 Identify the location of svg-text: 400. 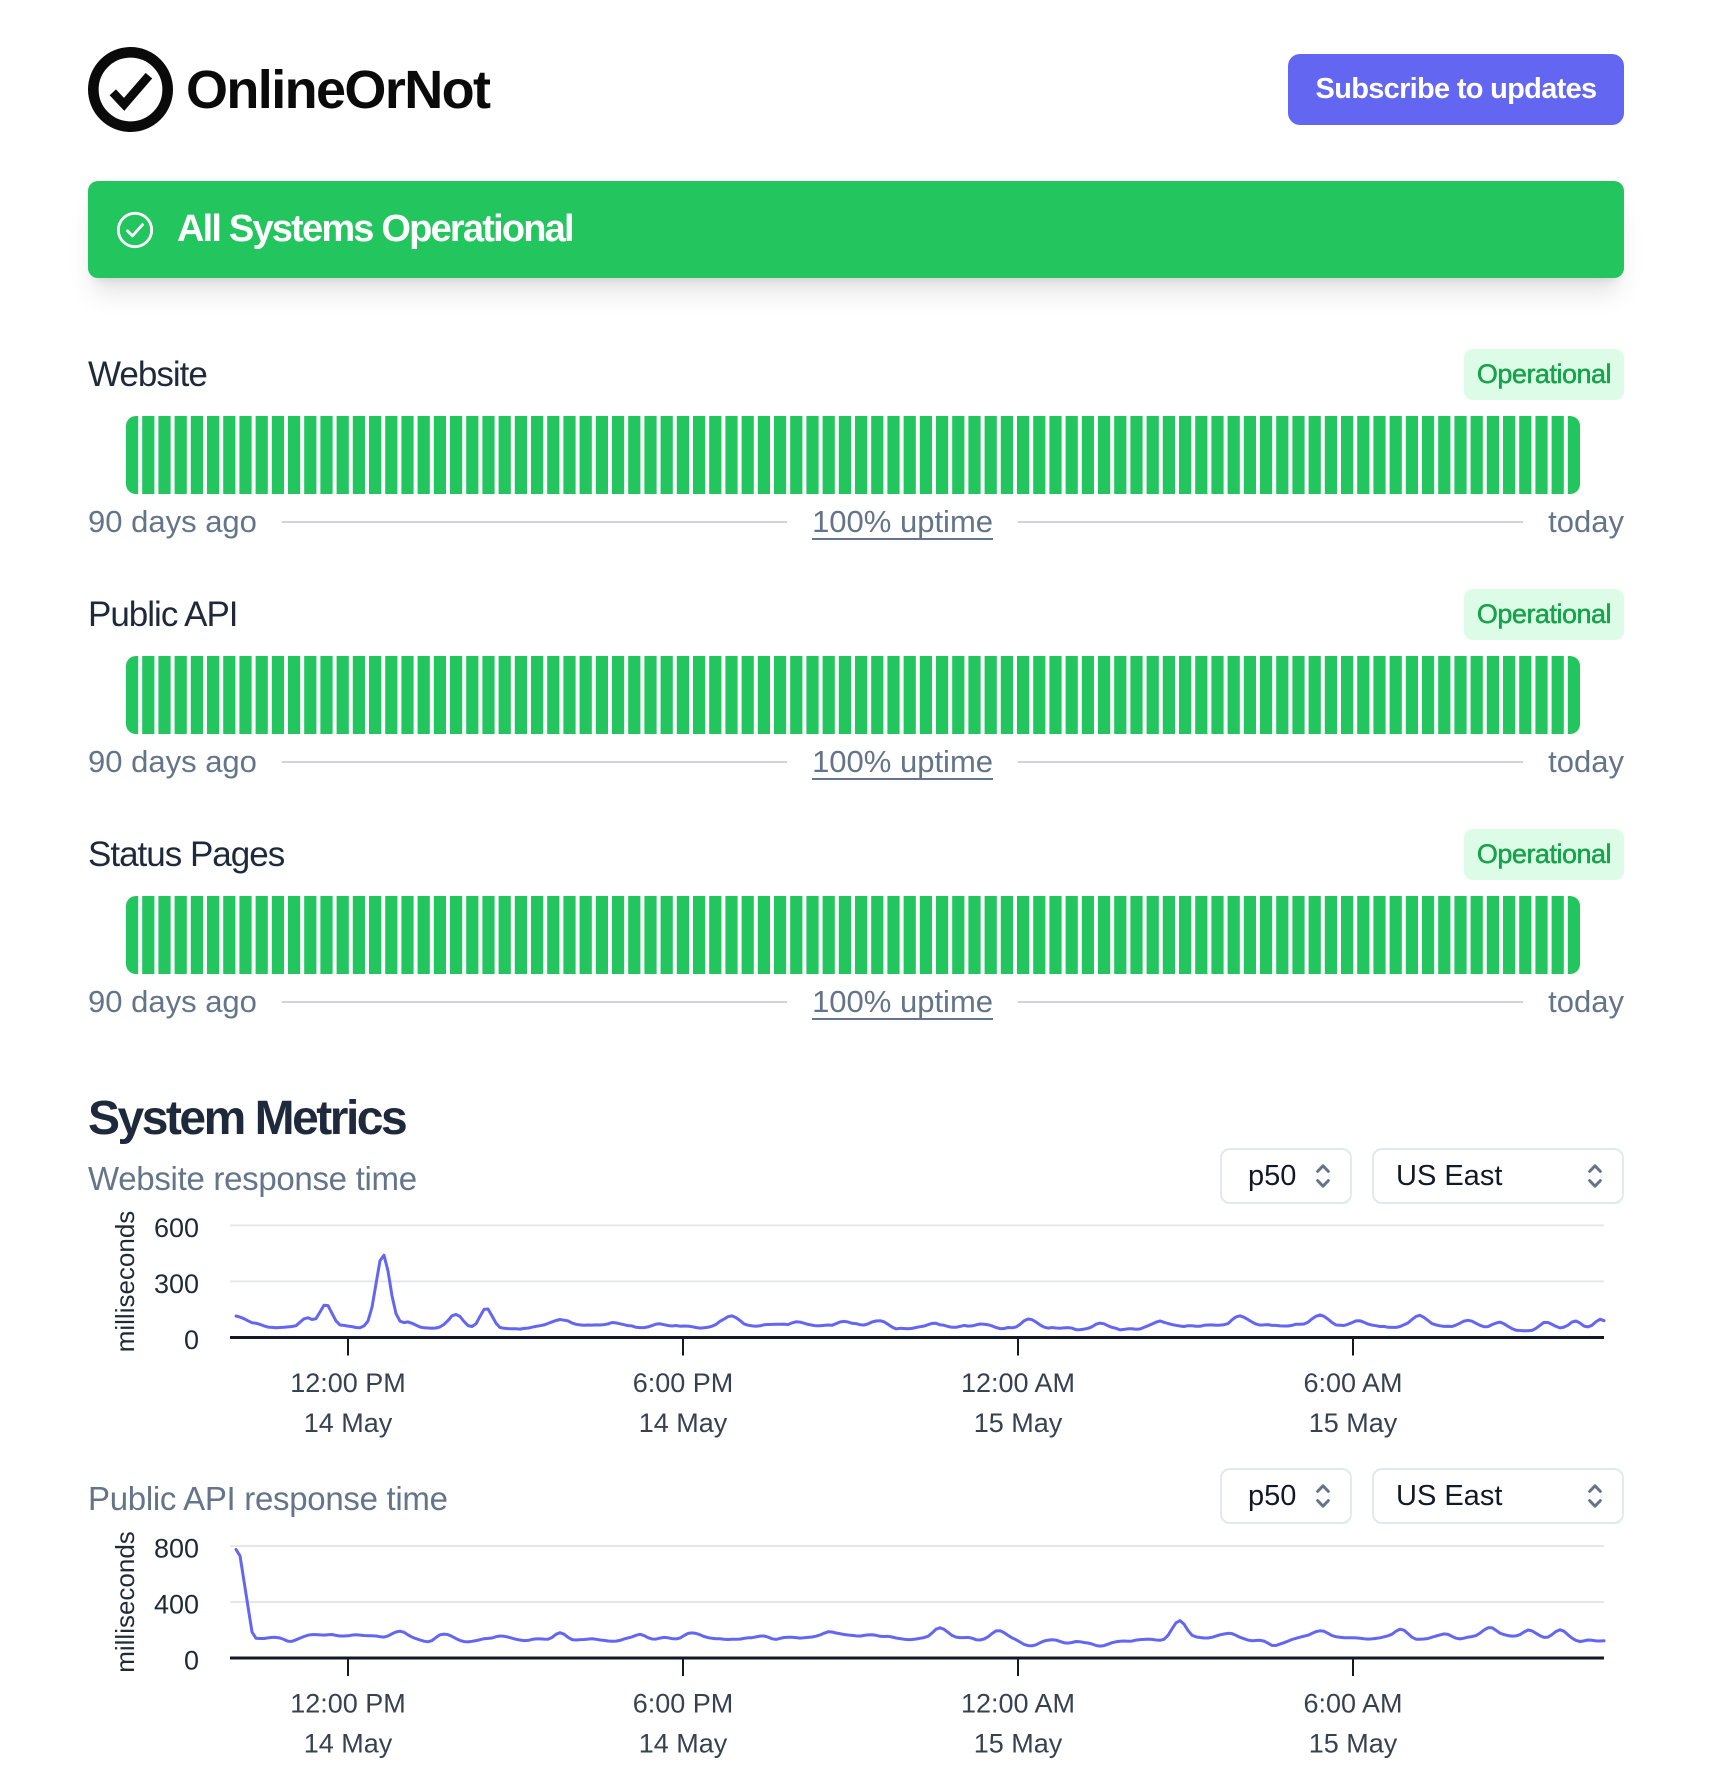
(176, 1605).